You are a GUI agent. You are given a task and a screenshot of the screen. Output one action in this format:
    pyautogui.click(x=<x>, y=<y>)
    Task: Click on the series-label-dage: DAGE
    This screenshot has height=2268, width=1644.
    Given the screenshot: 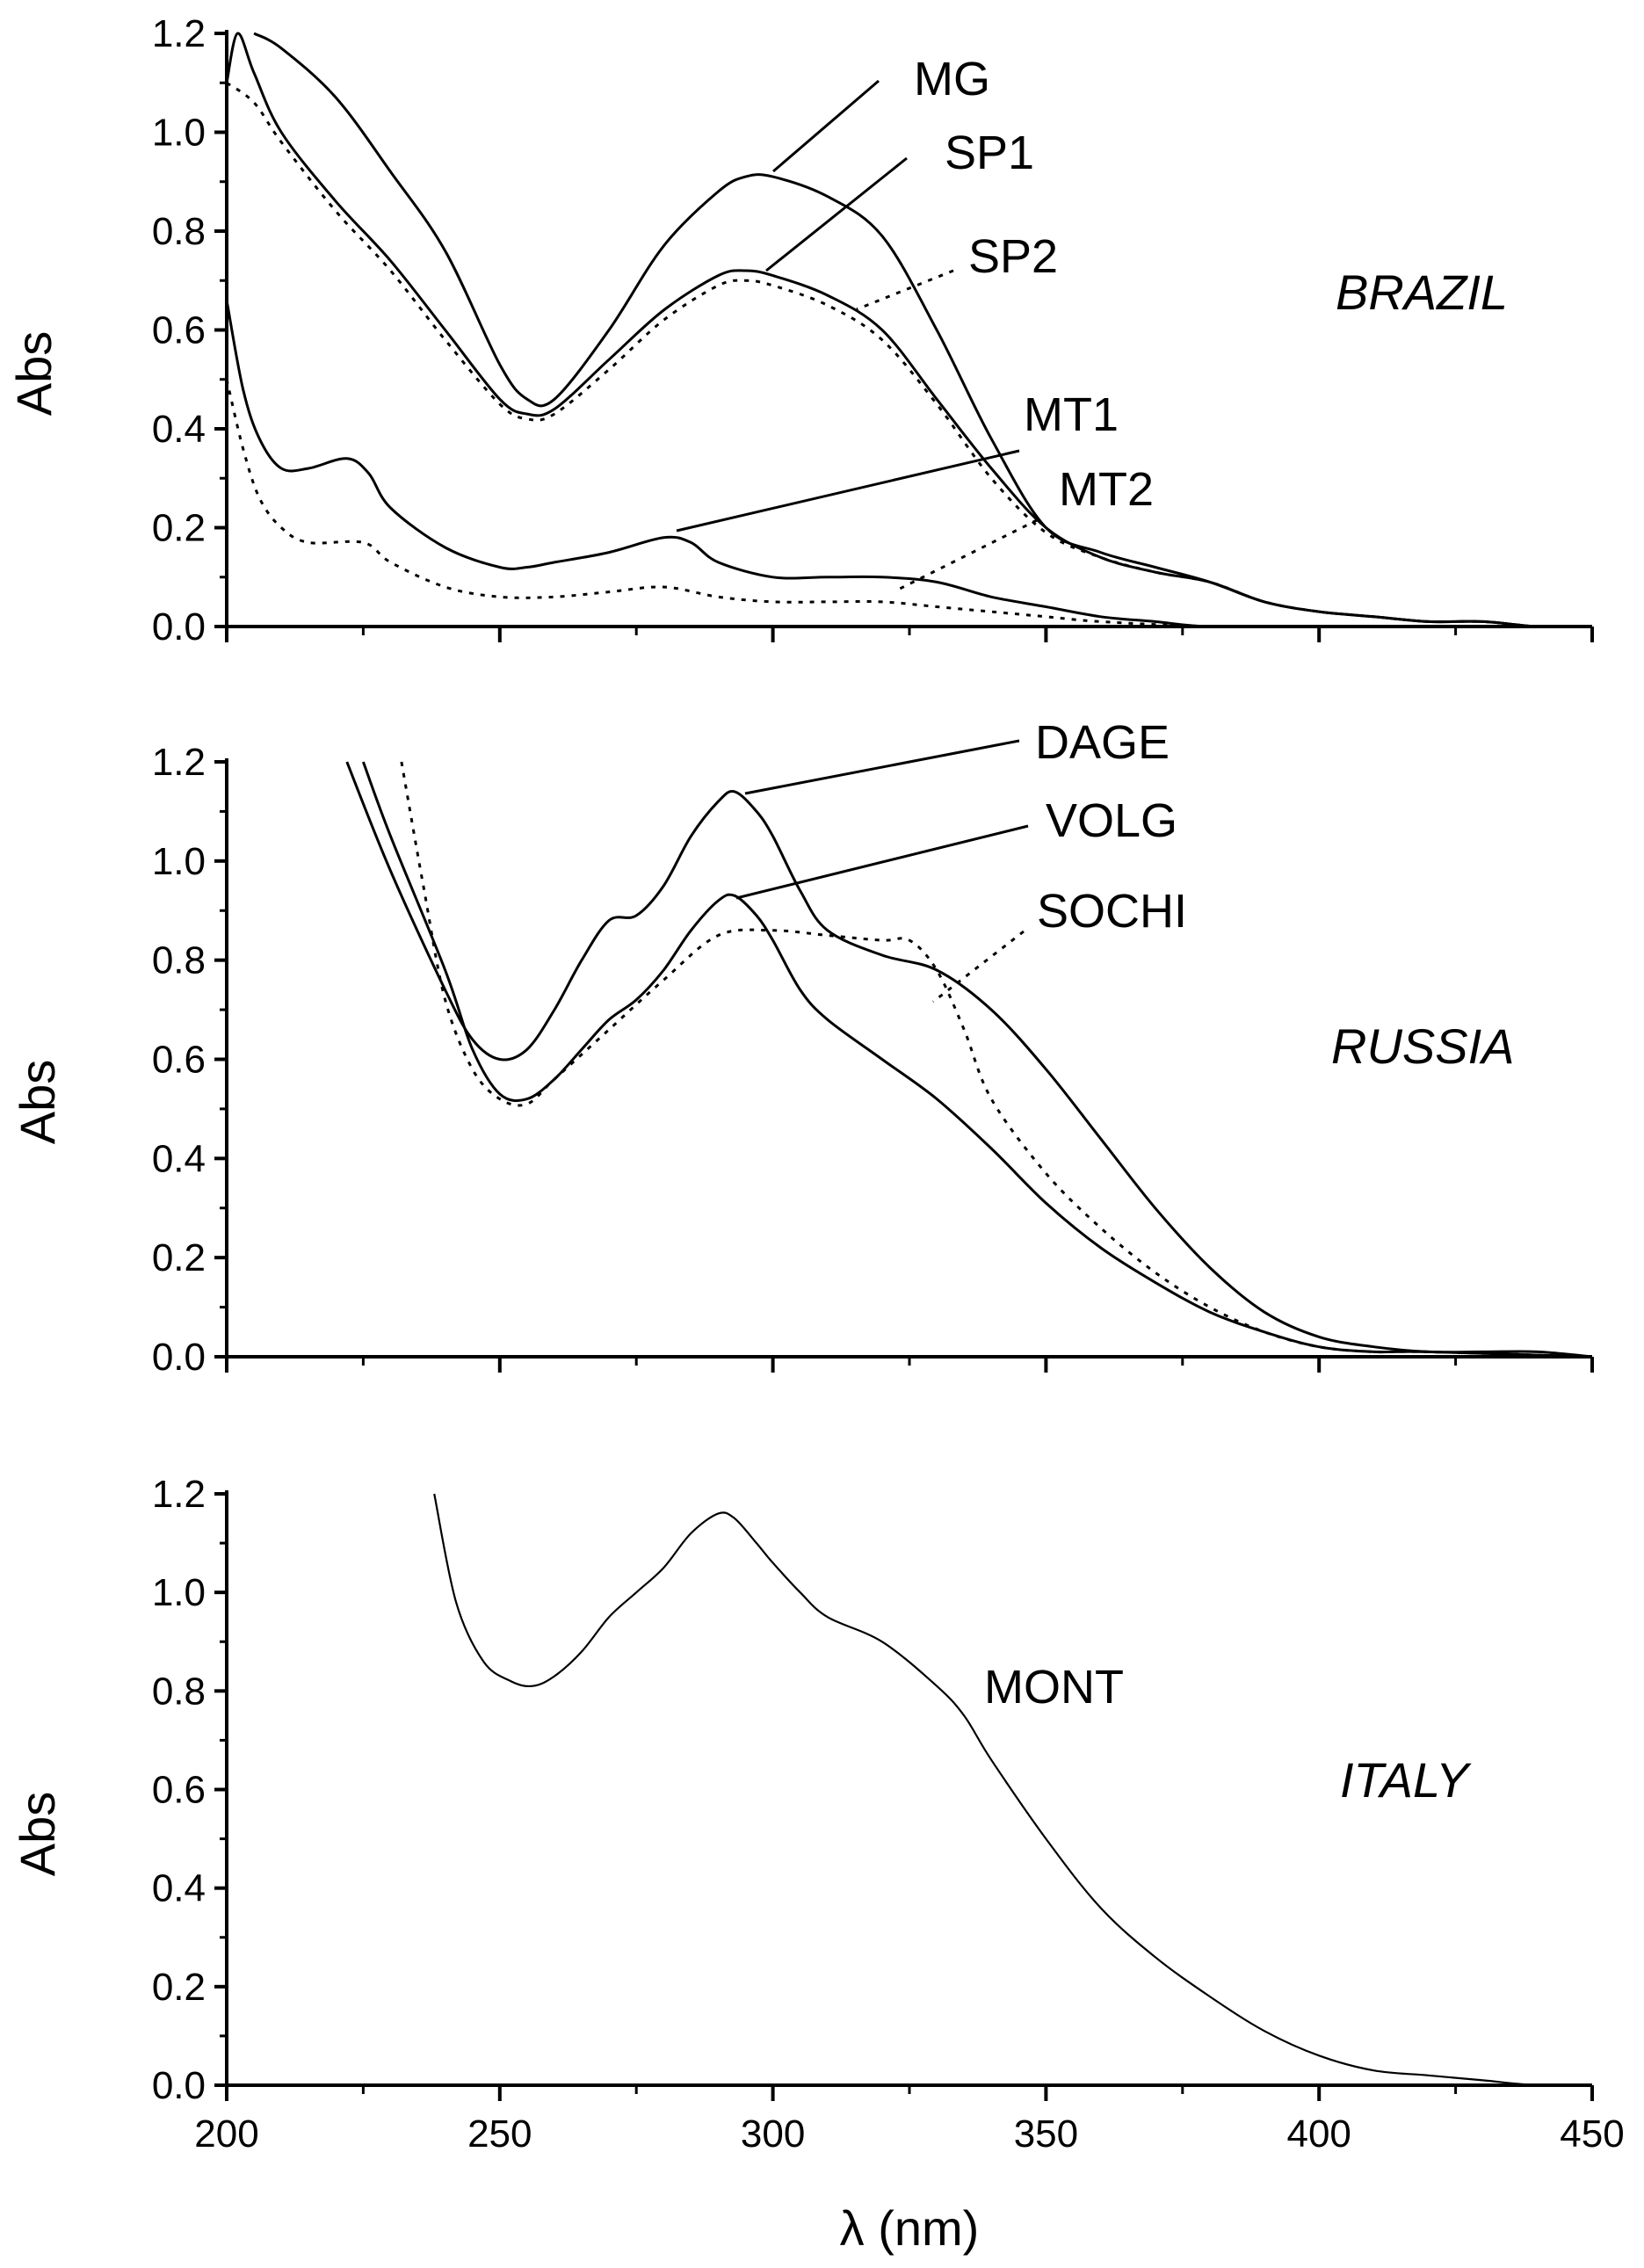 What is the action you would take?
    pyautogui.click(x=1102, y=742)
    